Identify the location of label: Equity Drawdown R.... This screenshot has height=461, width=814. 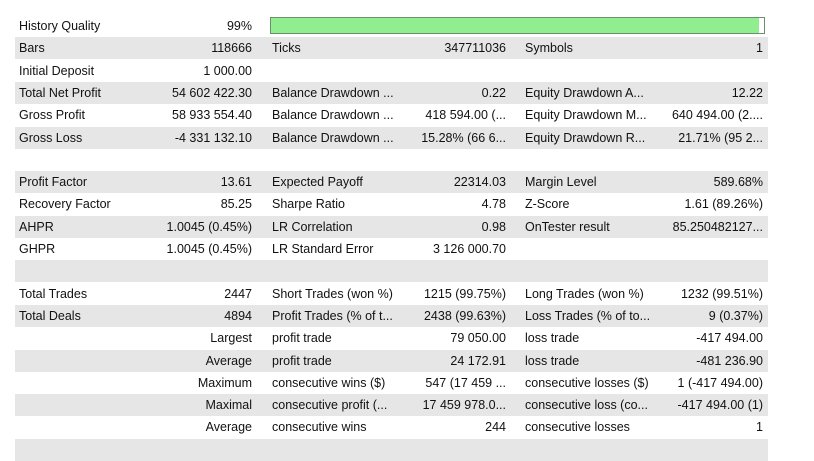
(585, 137).